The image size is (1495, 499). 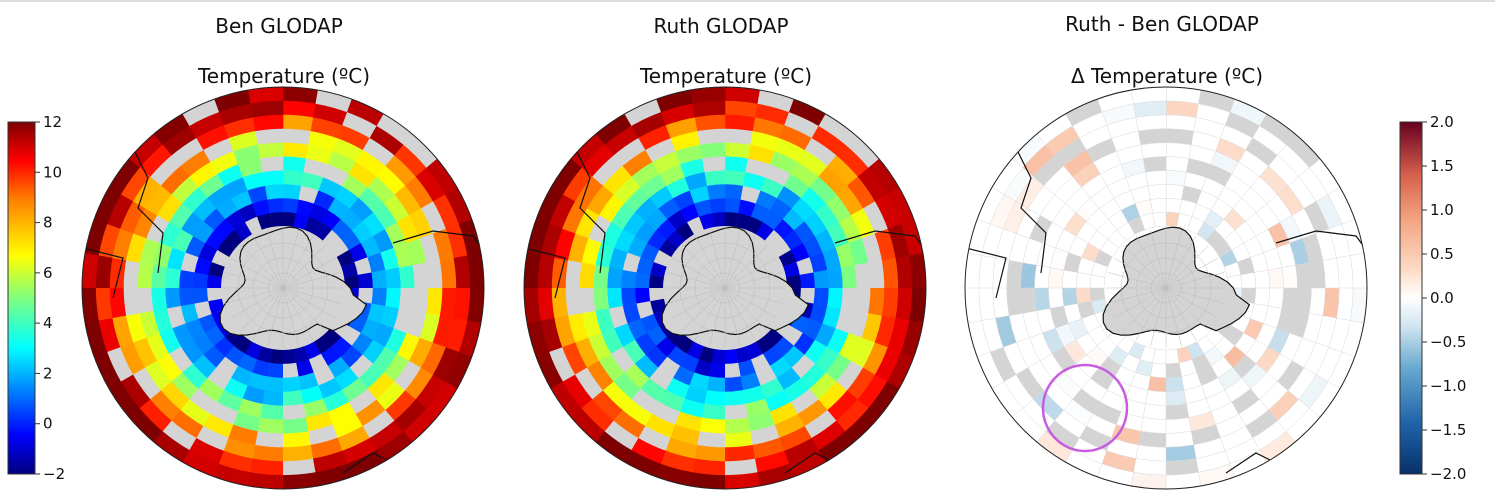 What do you see at coordinates (1432, 298) in the screenshot?
I see `colorbar-delta-temperature: 2.0 1.5 1.0 0.5 0.0 −0.5 −1.0 −1.5 −2.0` at bounding box center [1432, 298].